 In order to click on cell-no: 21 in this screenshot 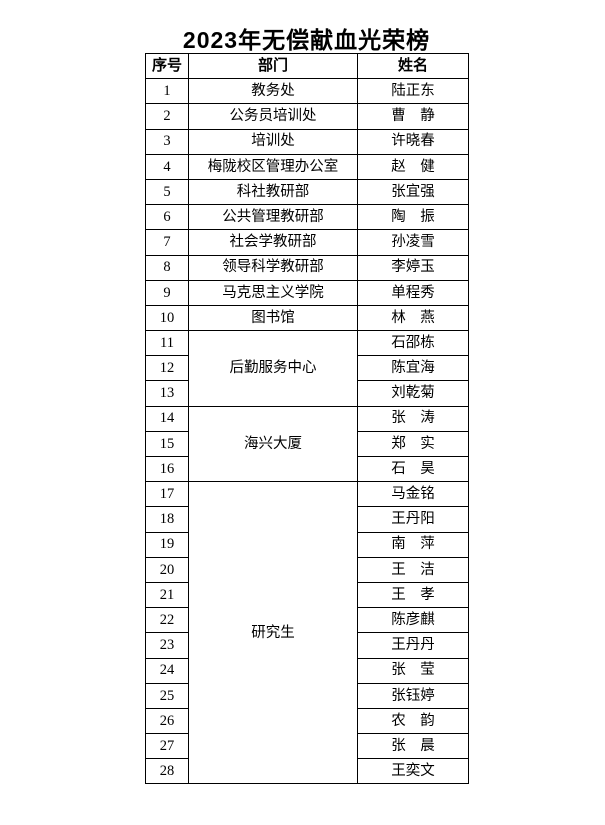, I will do `click(167, 595)`.